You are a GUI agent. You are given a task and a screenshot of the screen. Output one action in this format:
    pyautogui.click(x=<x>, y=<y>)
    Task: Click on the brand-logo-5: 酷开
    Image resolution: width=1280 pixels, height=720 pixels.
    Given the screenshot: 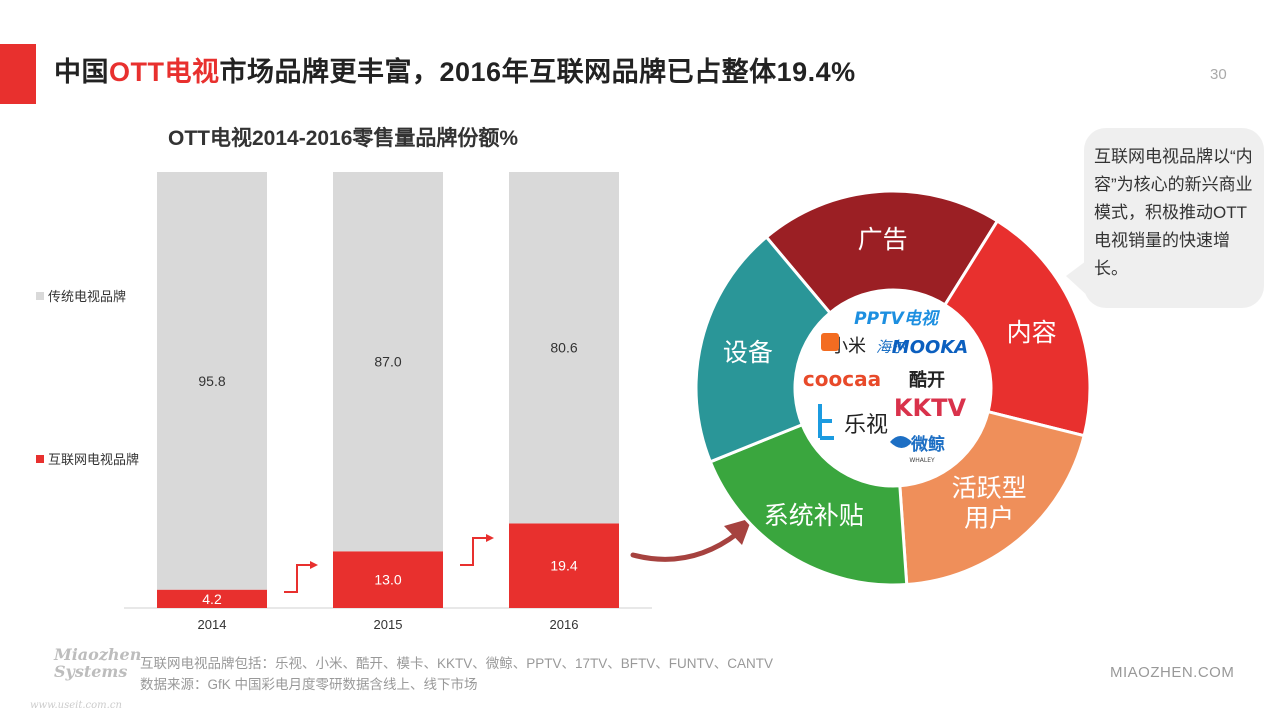 What is the action you would take?
    pyautogui.click(x=927, y=380)
    